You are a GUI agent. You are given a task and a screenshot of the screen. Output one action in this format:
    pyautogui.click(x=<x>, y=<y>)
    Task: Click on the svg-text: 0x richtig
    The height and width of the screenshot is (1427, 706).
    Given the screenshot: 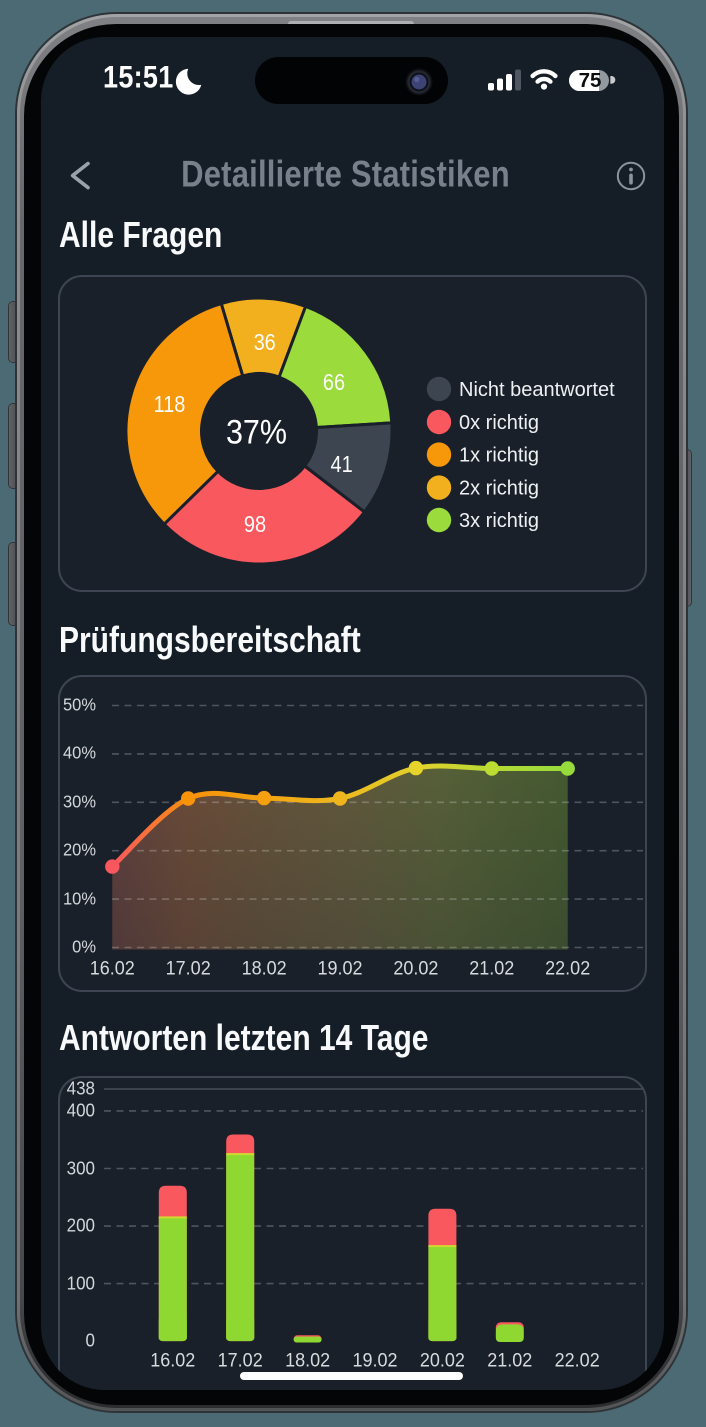 What is the action you would take?
    pyautogui.click(x=499, y=423)
    